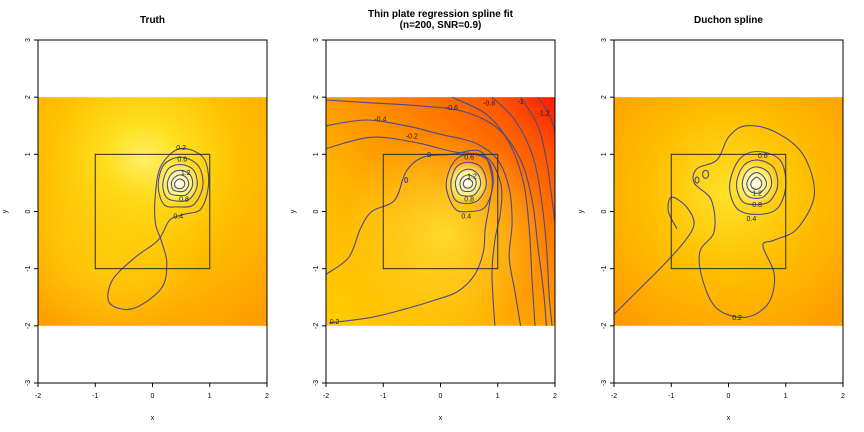 The image size is (864, 432). Describe the element at coordinates (544, 114) in the screenshot. I see `contour-label: -1.2` at that location.